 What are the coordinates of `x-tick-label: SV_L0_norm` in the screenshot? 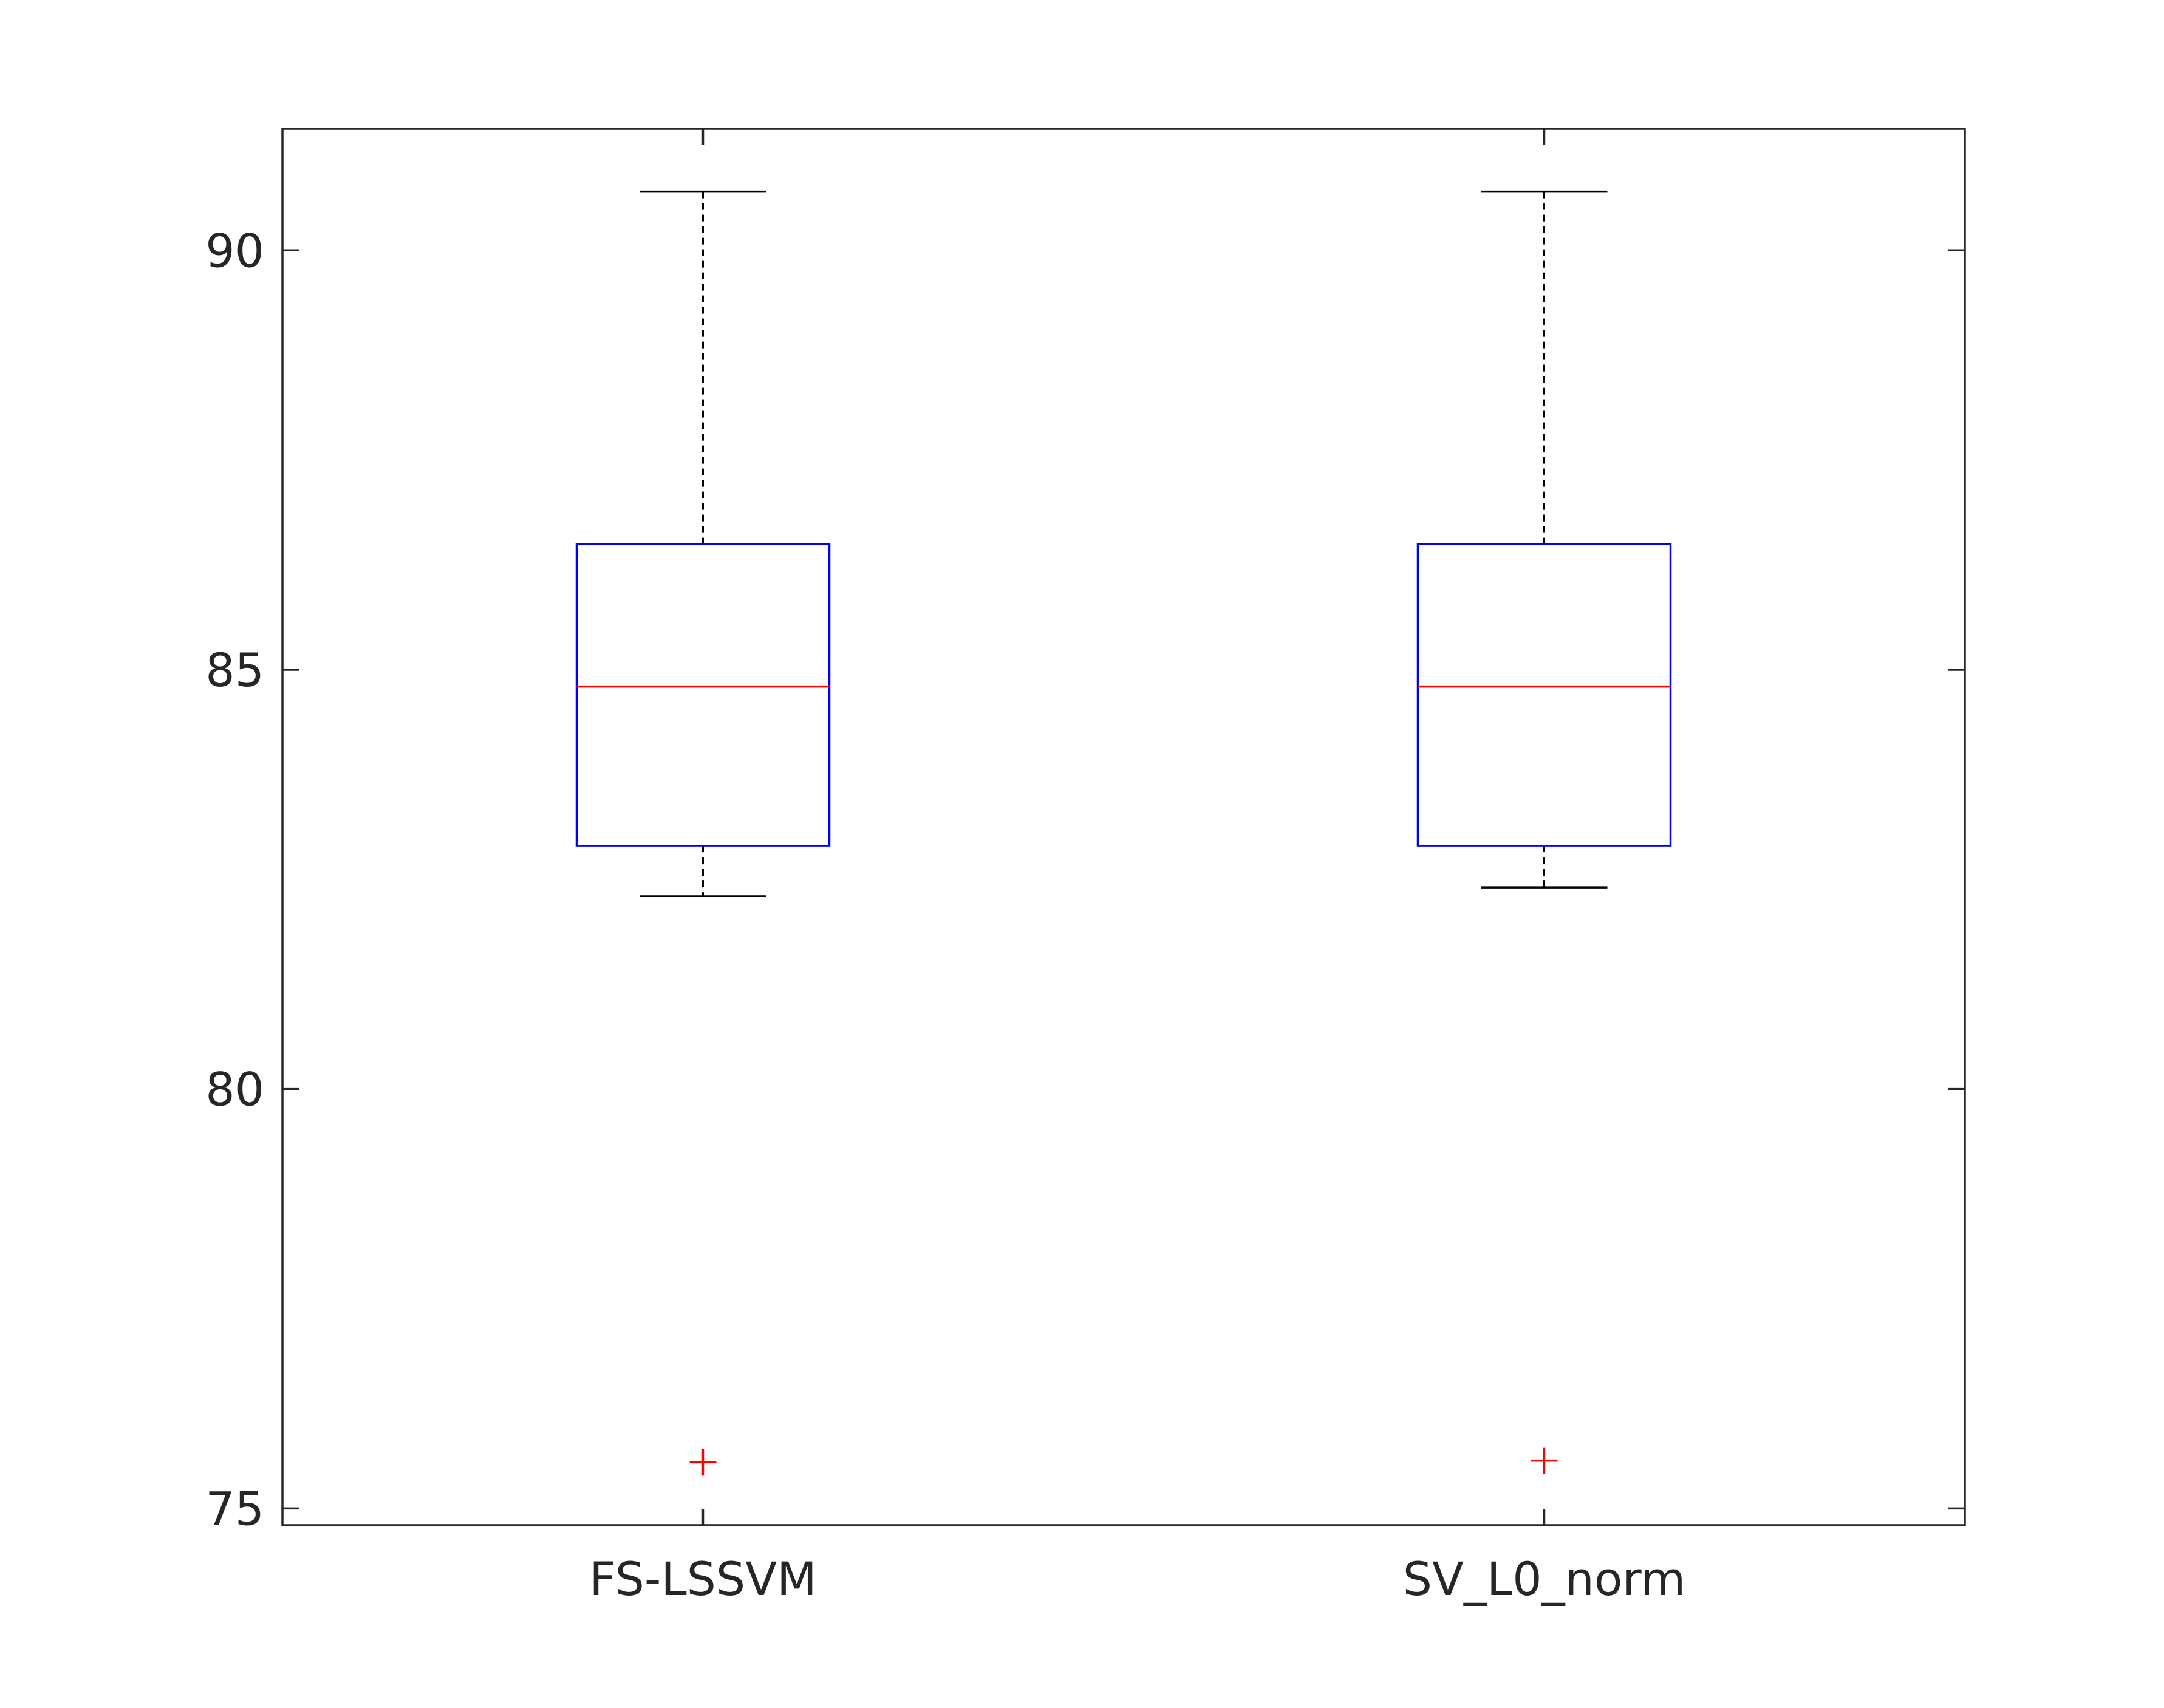 It's located at (1544, 1579).